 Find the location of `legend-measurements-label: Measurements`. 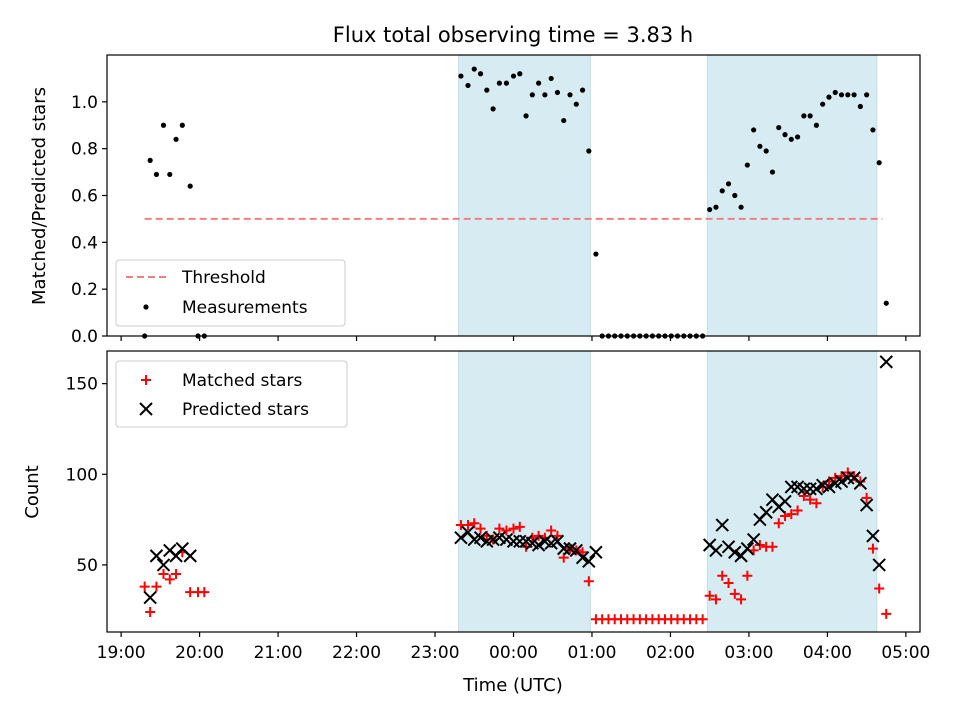

legend-measurements-label: Measurements is located at coordinates (245, 308).